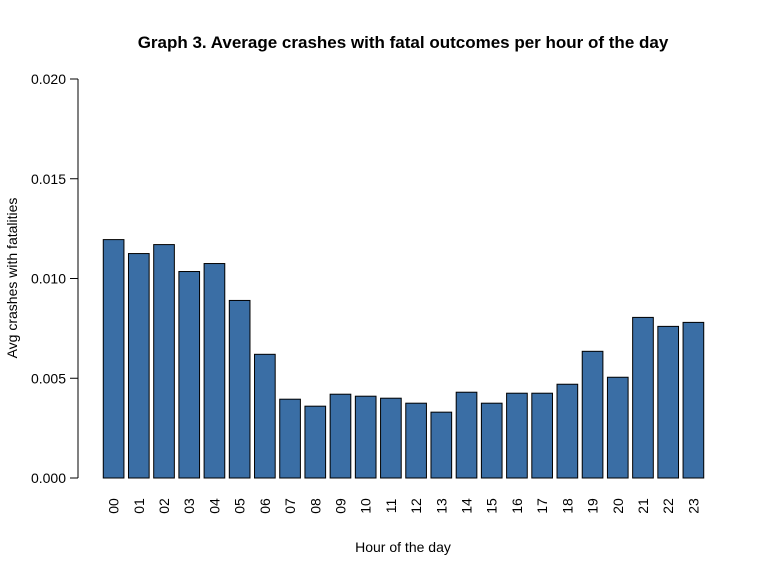  Describe the element at coordinates (668, 506) in the screenshot. I see `x-tick-label: 22` at that location.